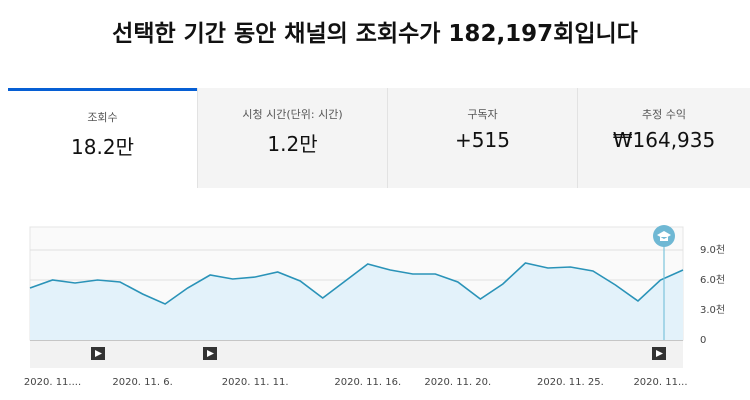 Image resolution: width=750 pixels, height=400 pixels. Describe the element at coordinates (375, 34) in the screenshot. I see `page-title: 선택한 기간 동안 채널의 조회수가 182,197회입니다` at that location.